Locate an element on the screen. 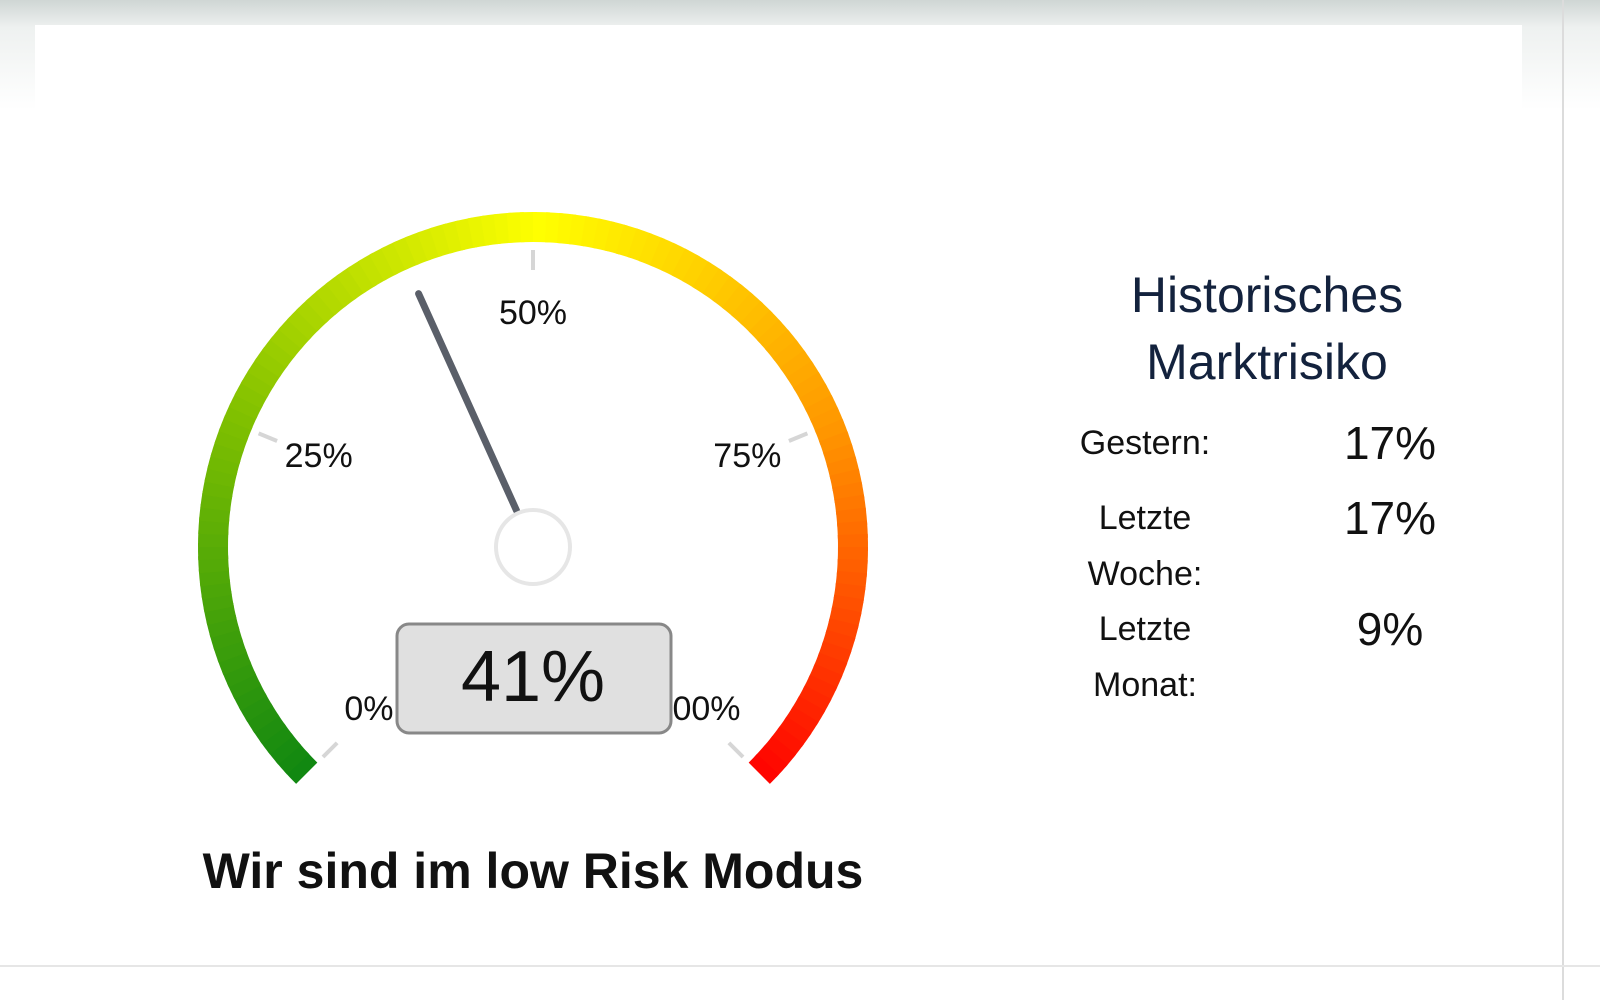 The height and width of the screenshot is (1000, 1600). value-label: 41% is located at coordinates (533, 677).